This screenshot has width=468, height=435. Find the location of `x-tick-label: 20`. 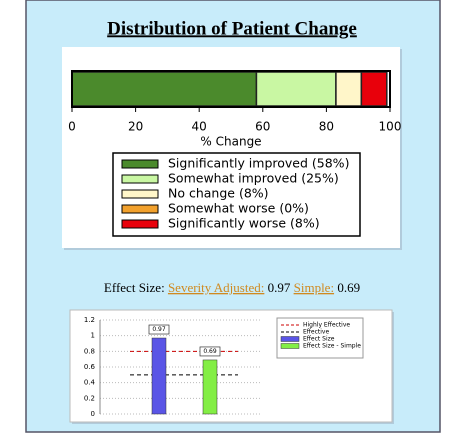

x-tick-label: 20 is located at coordinates (135, 127).